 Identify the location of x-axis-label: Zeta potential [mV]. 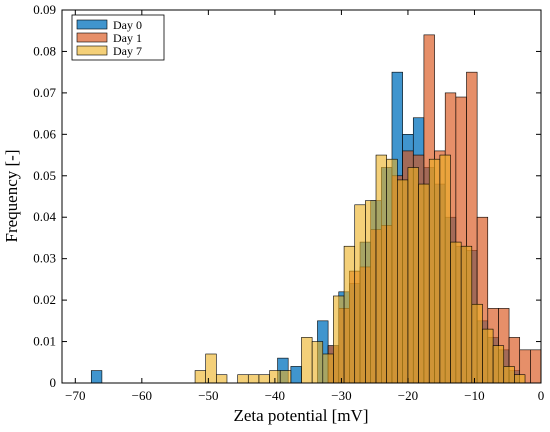
(300, 415).